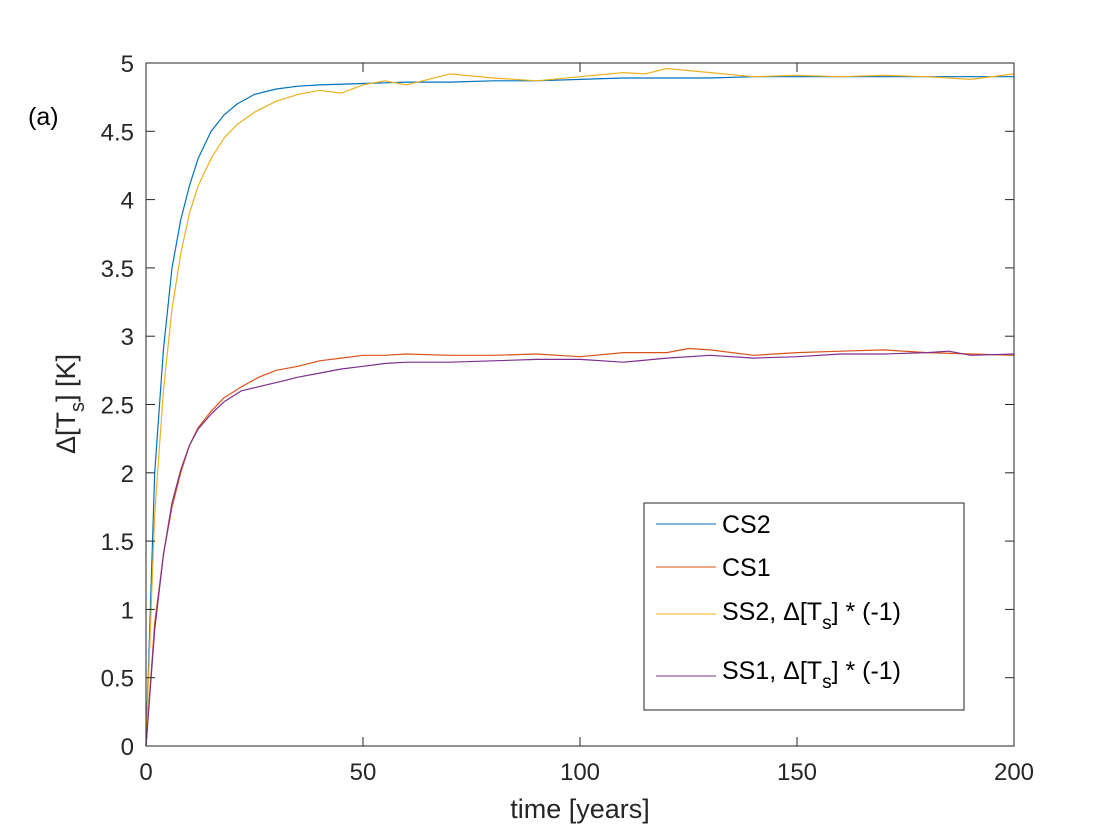  Describe the element at coordinates (746, 525) in the screenshot. I see `legend-label-cs2: CS2` at that location.